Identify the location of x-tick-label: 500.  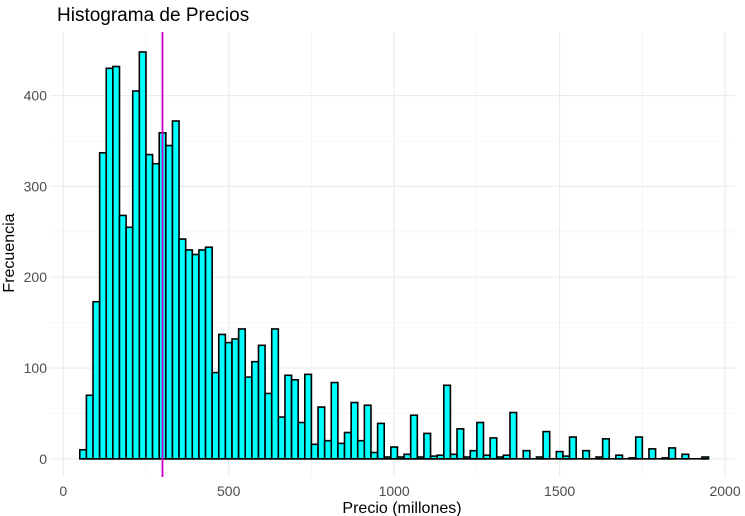
(229, 491).